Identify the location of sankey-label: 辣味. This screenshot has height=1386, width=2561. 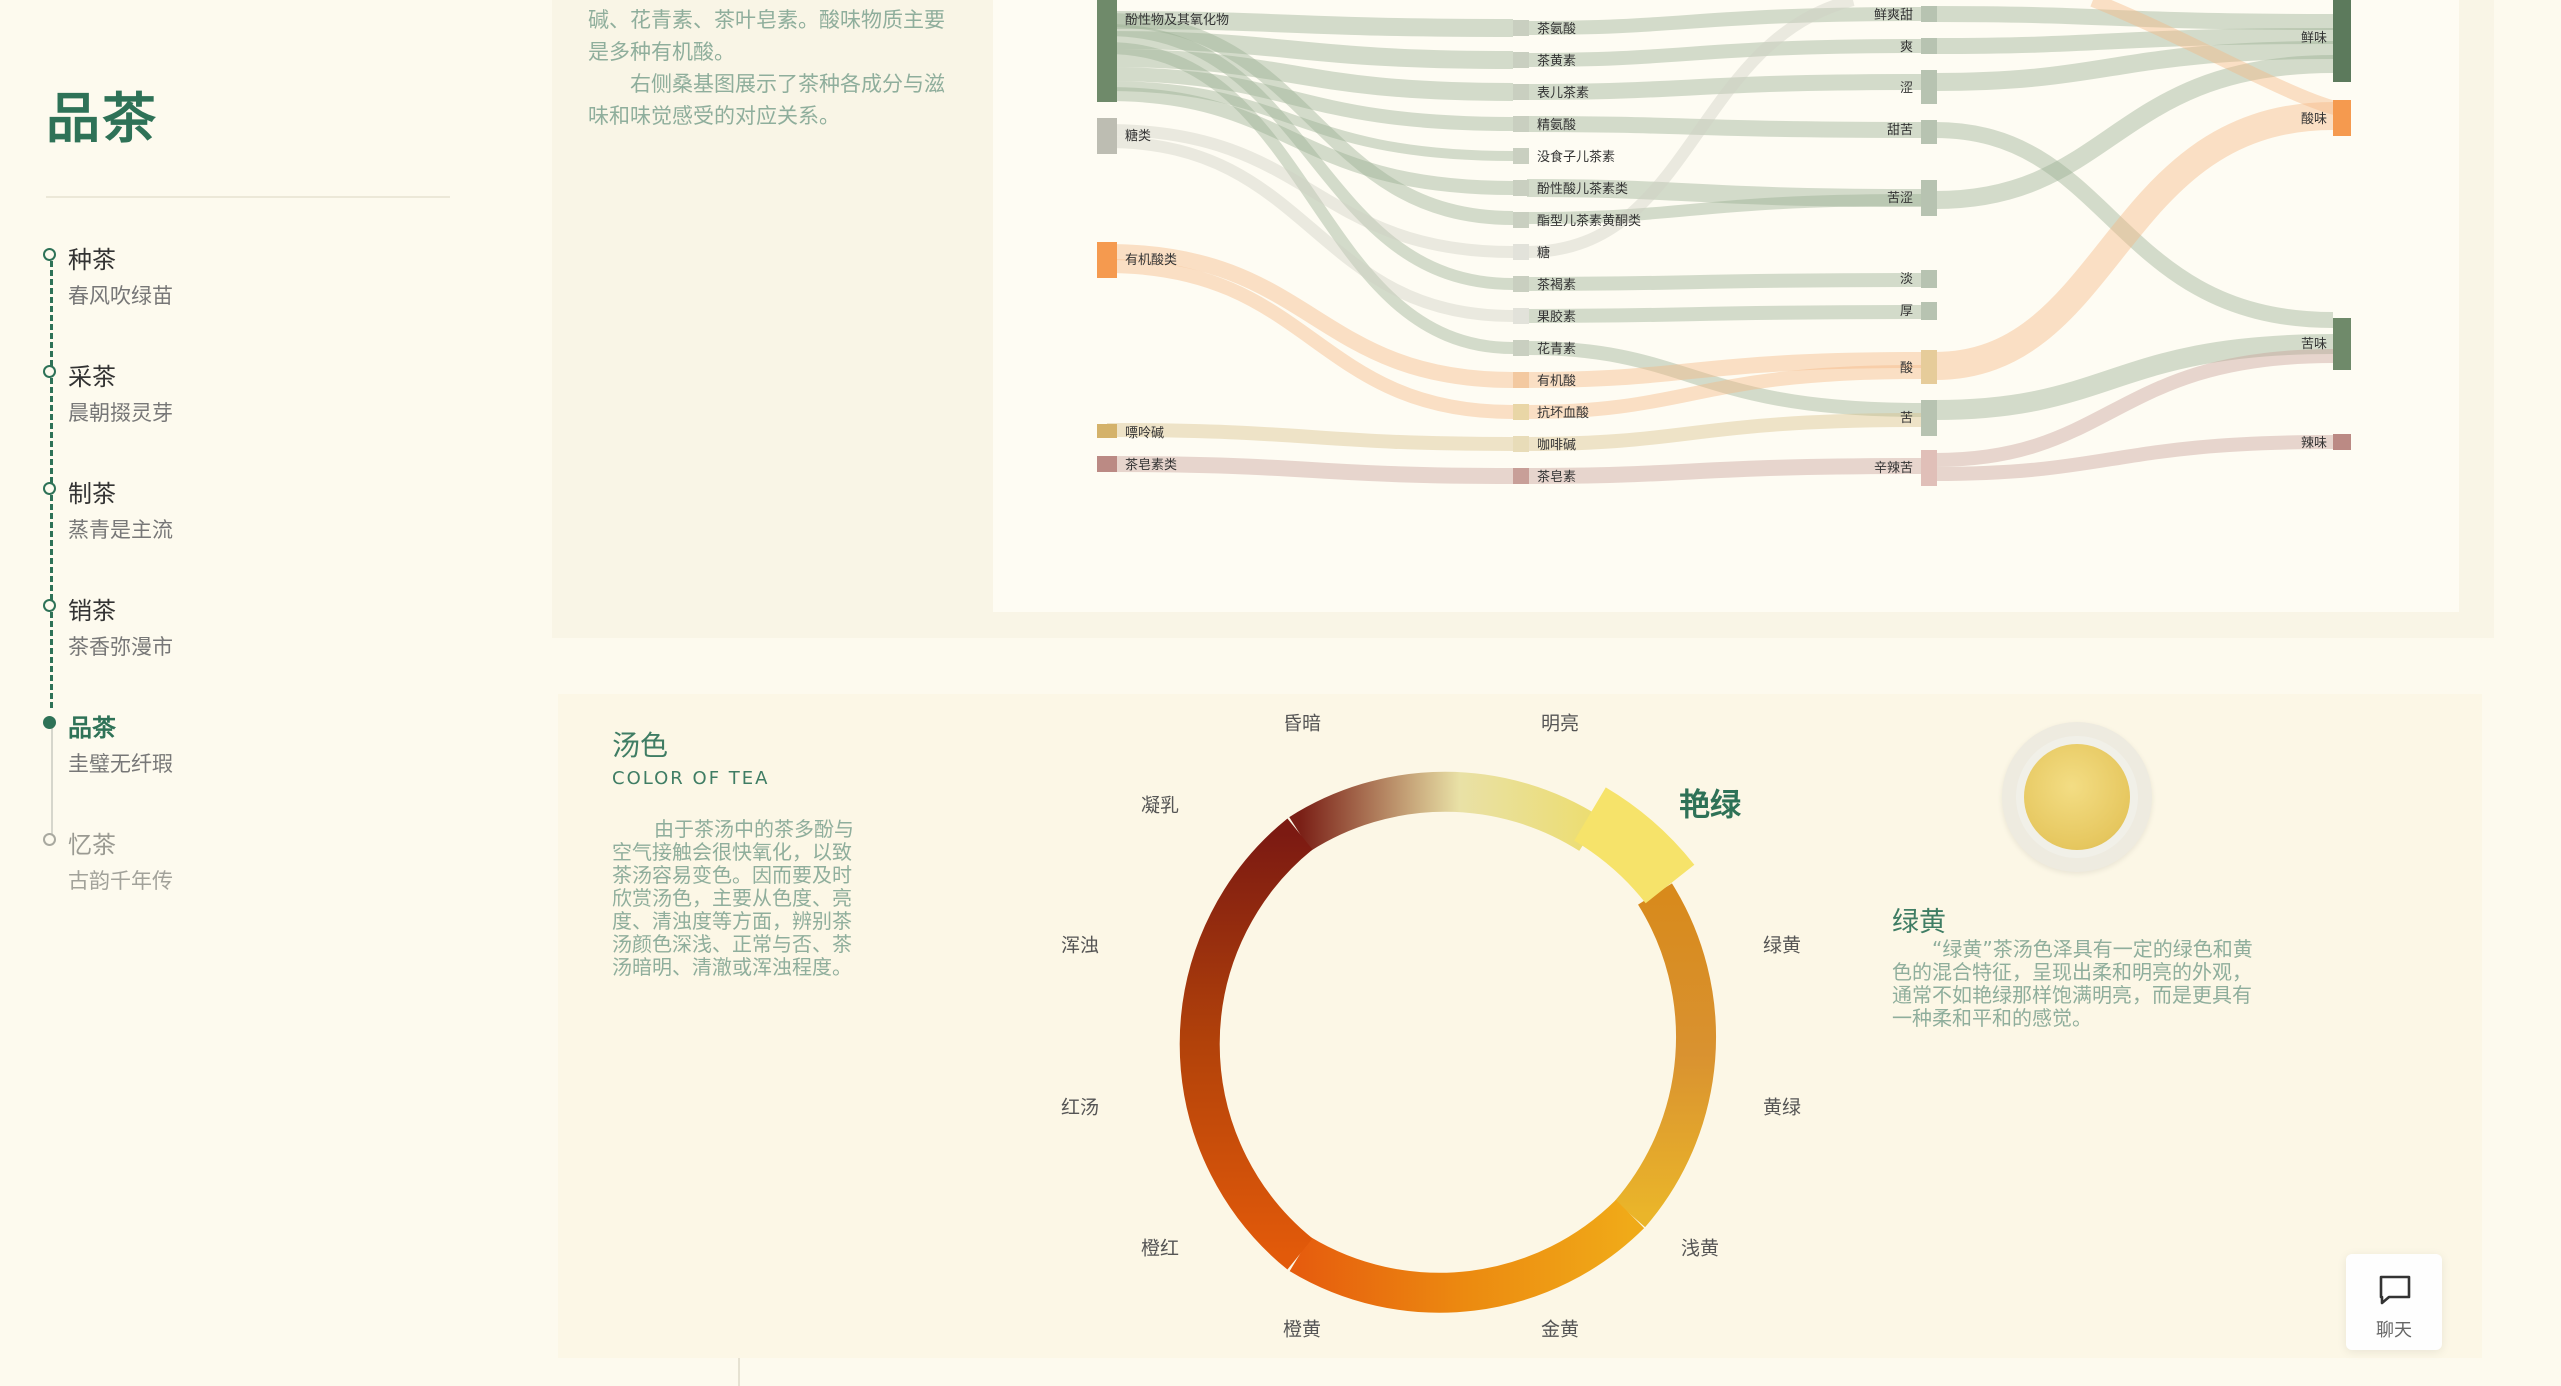
(2314, 443).